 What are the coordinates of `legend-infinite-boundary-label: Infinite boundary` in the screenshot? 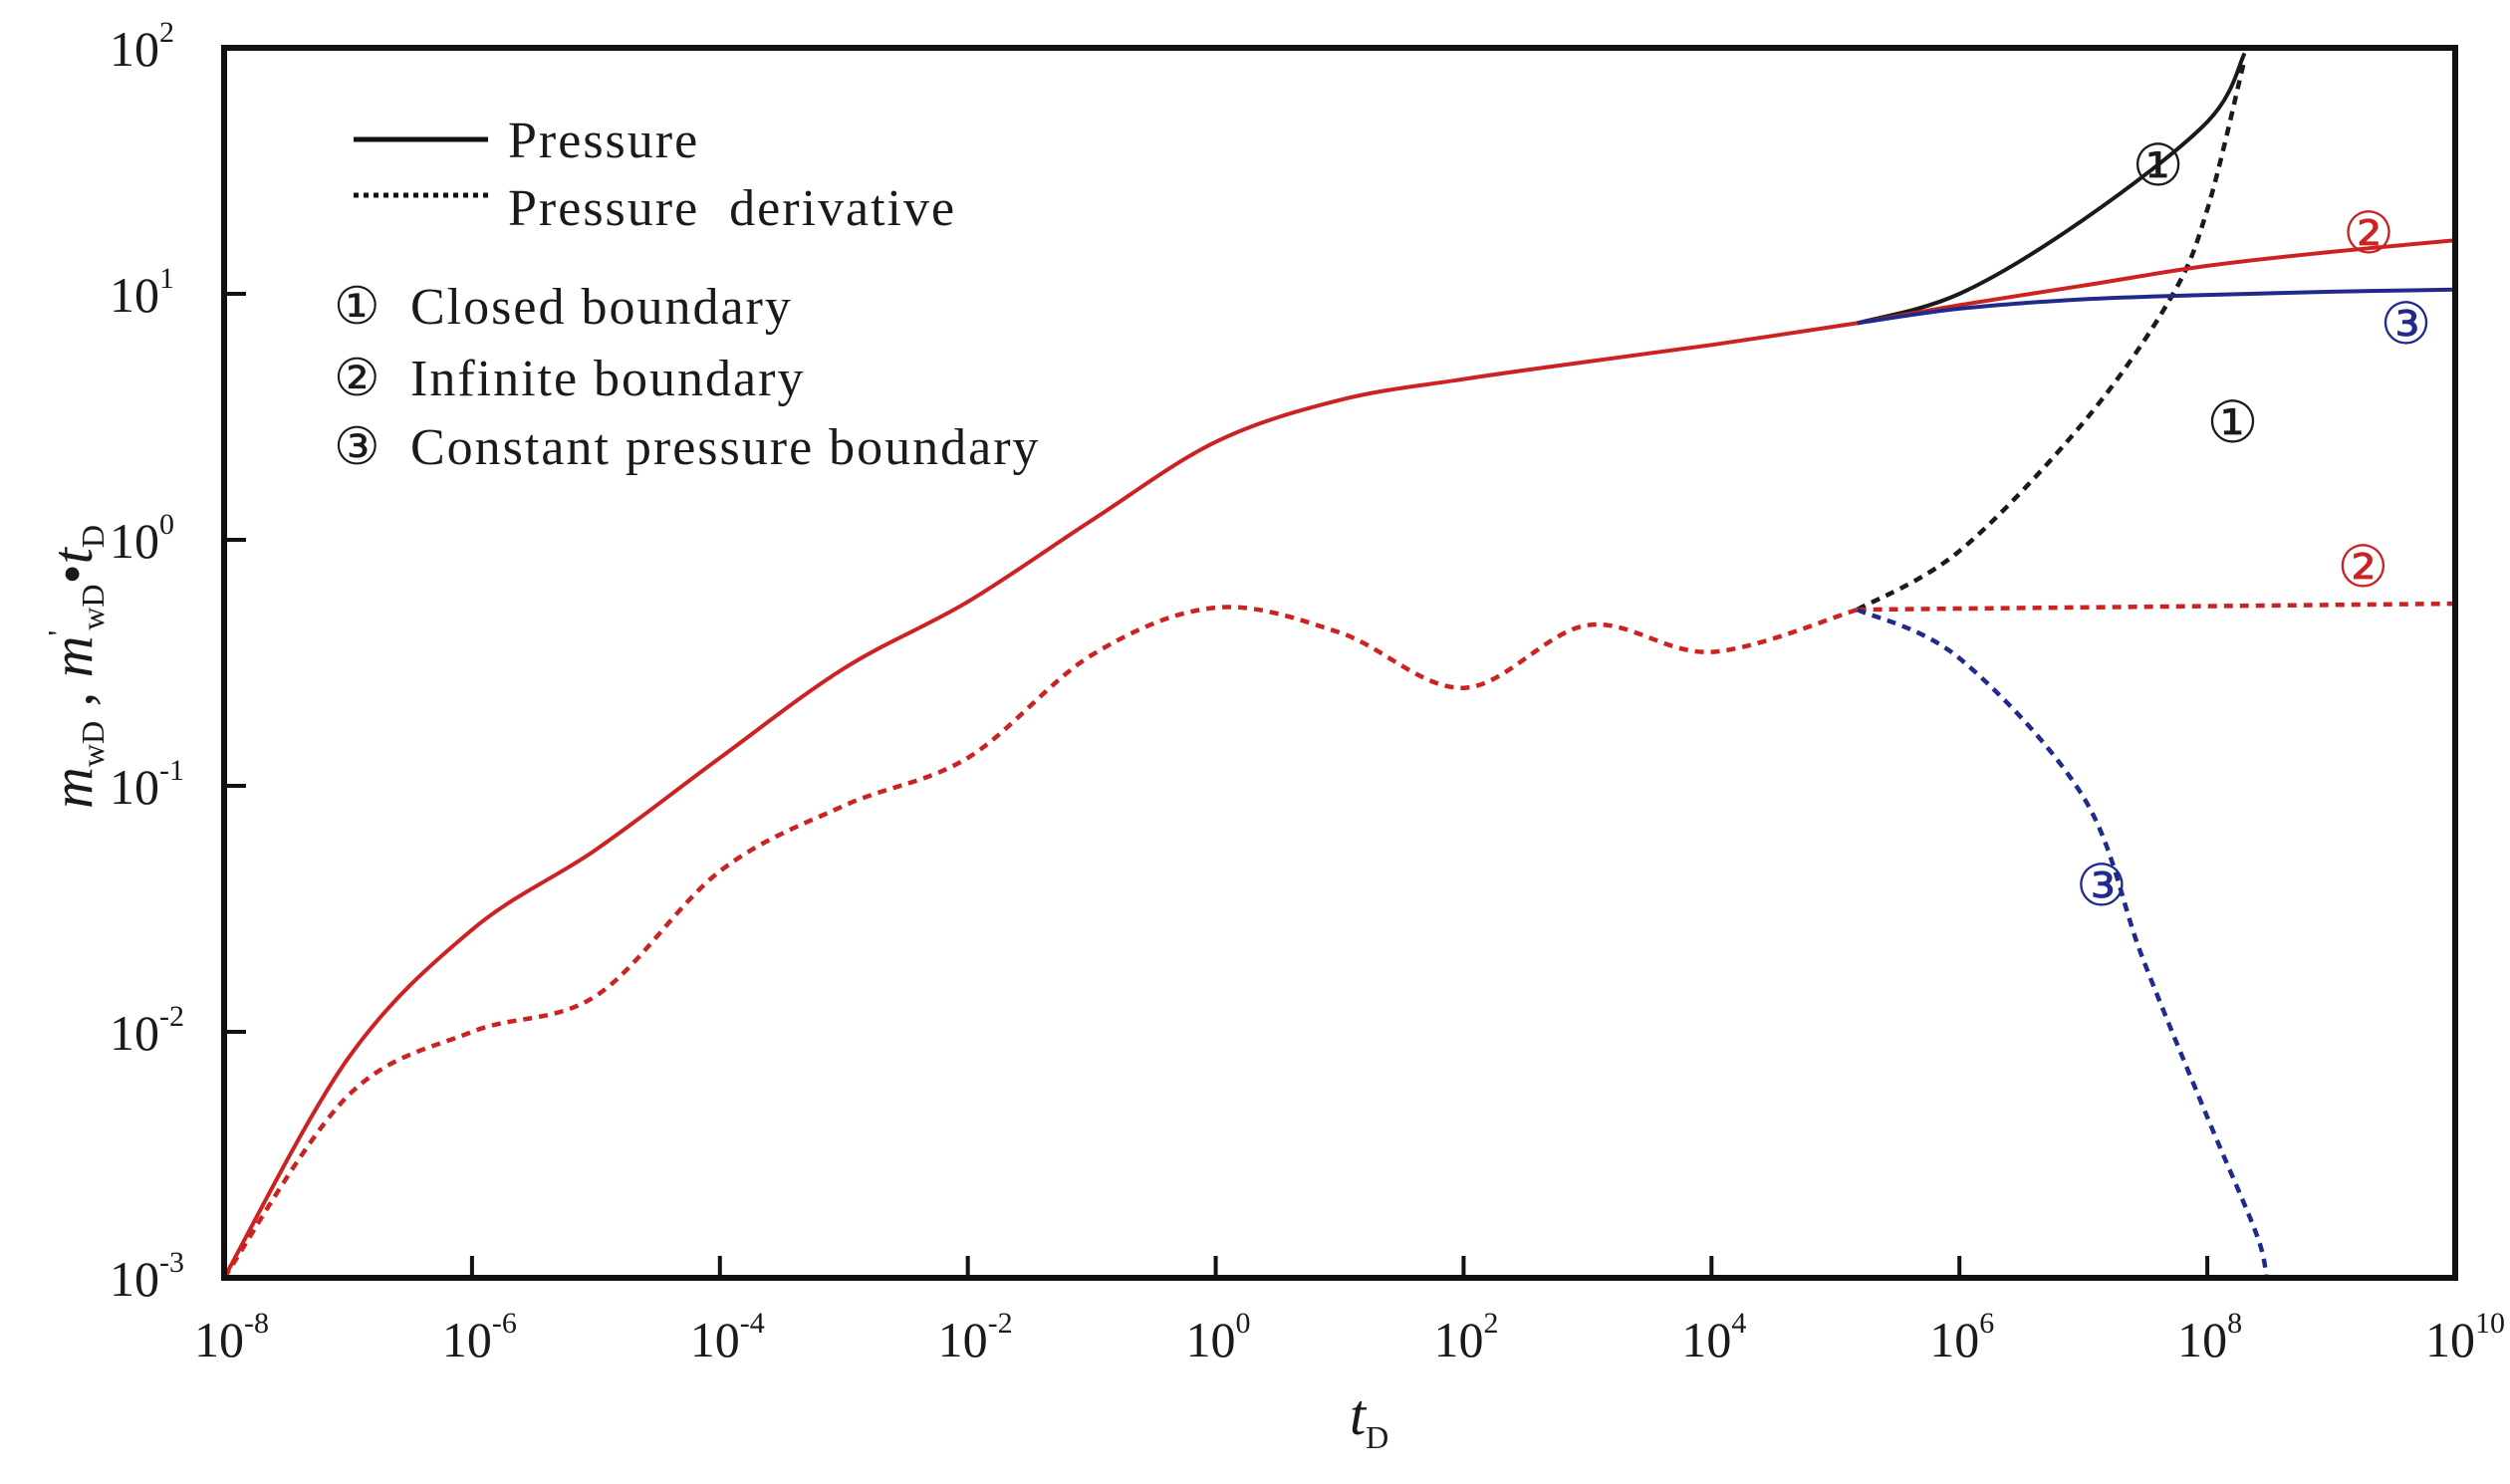 It's located at (607, 379).